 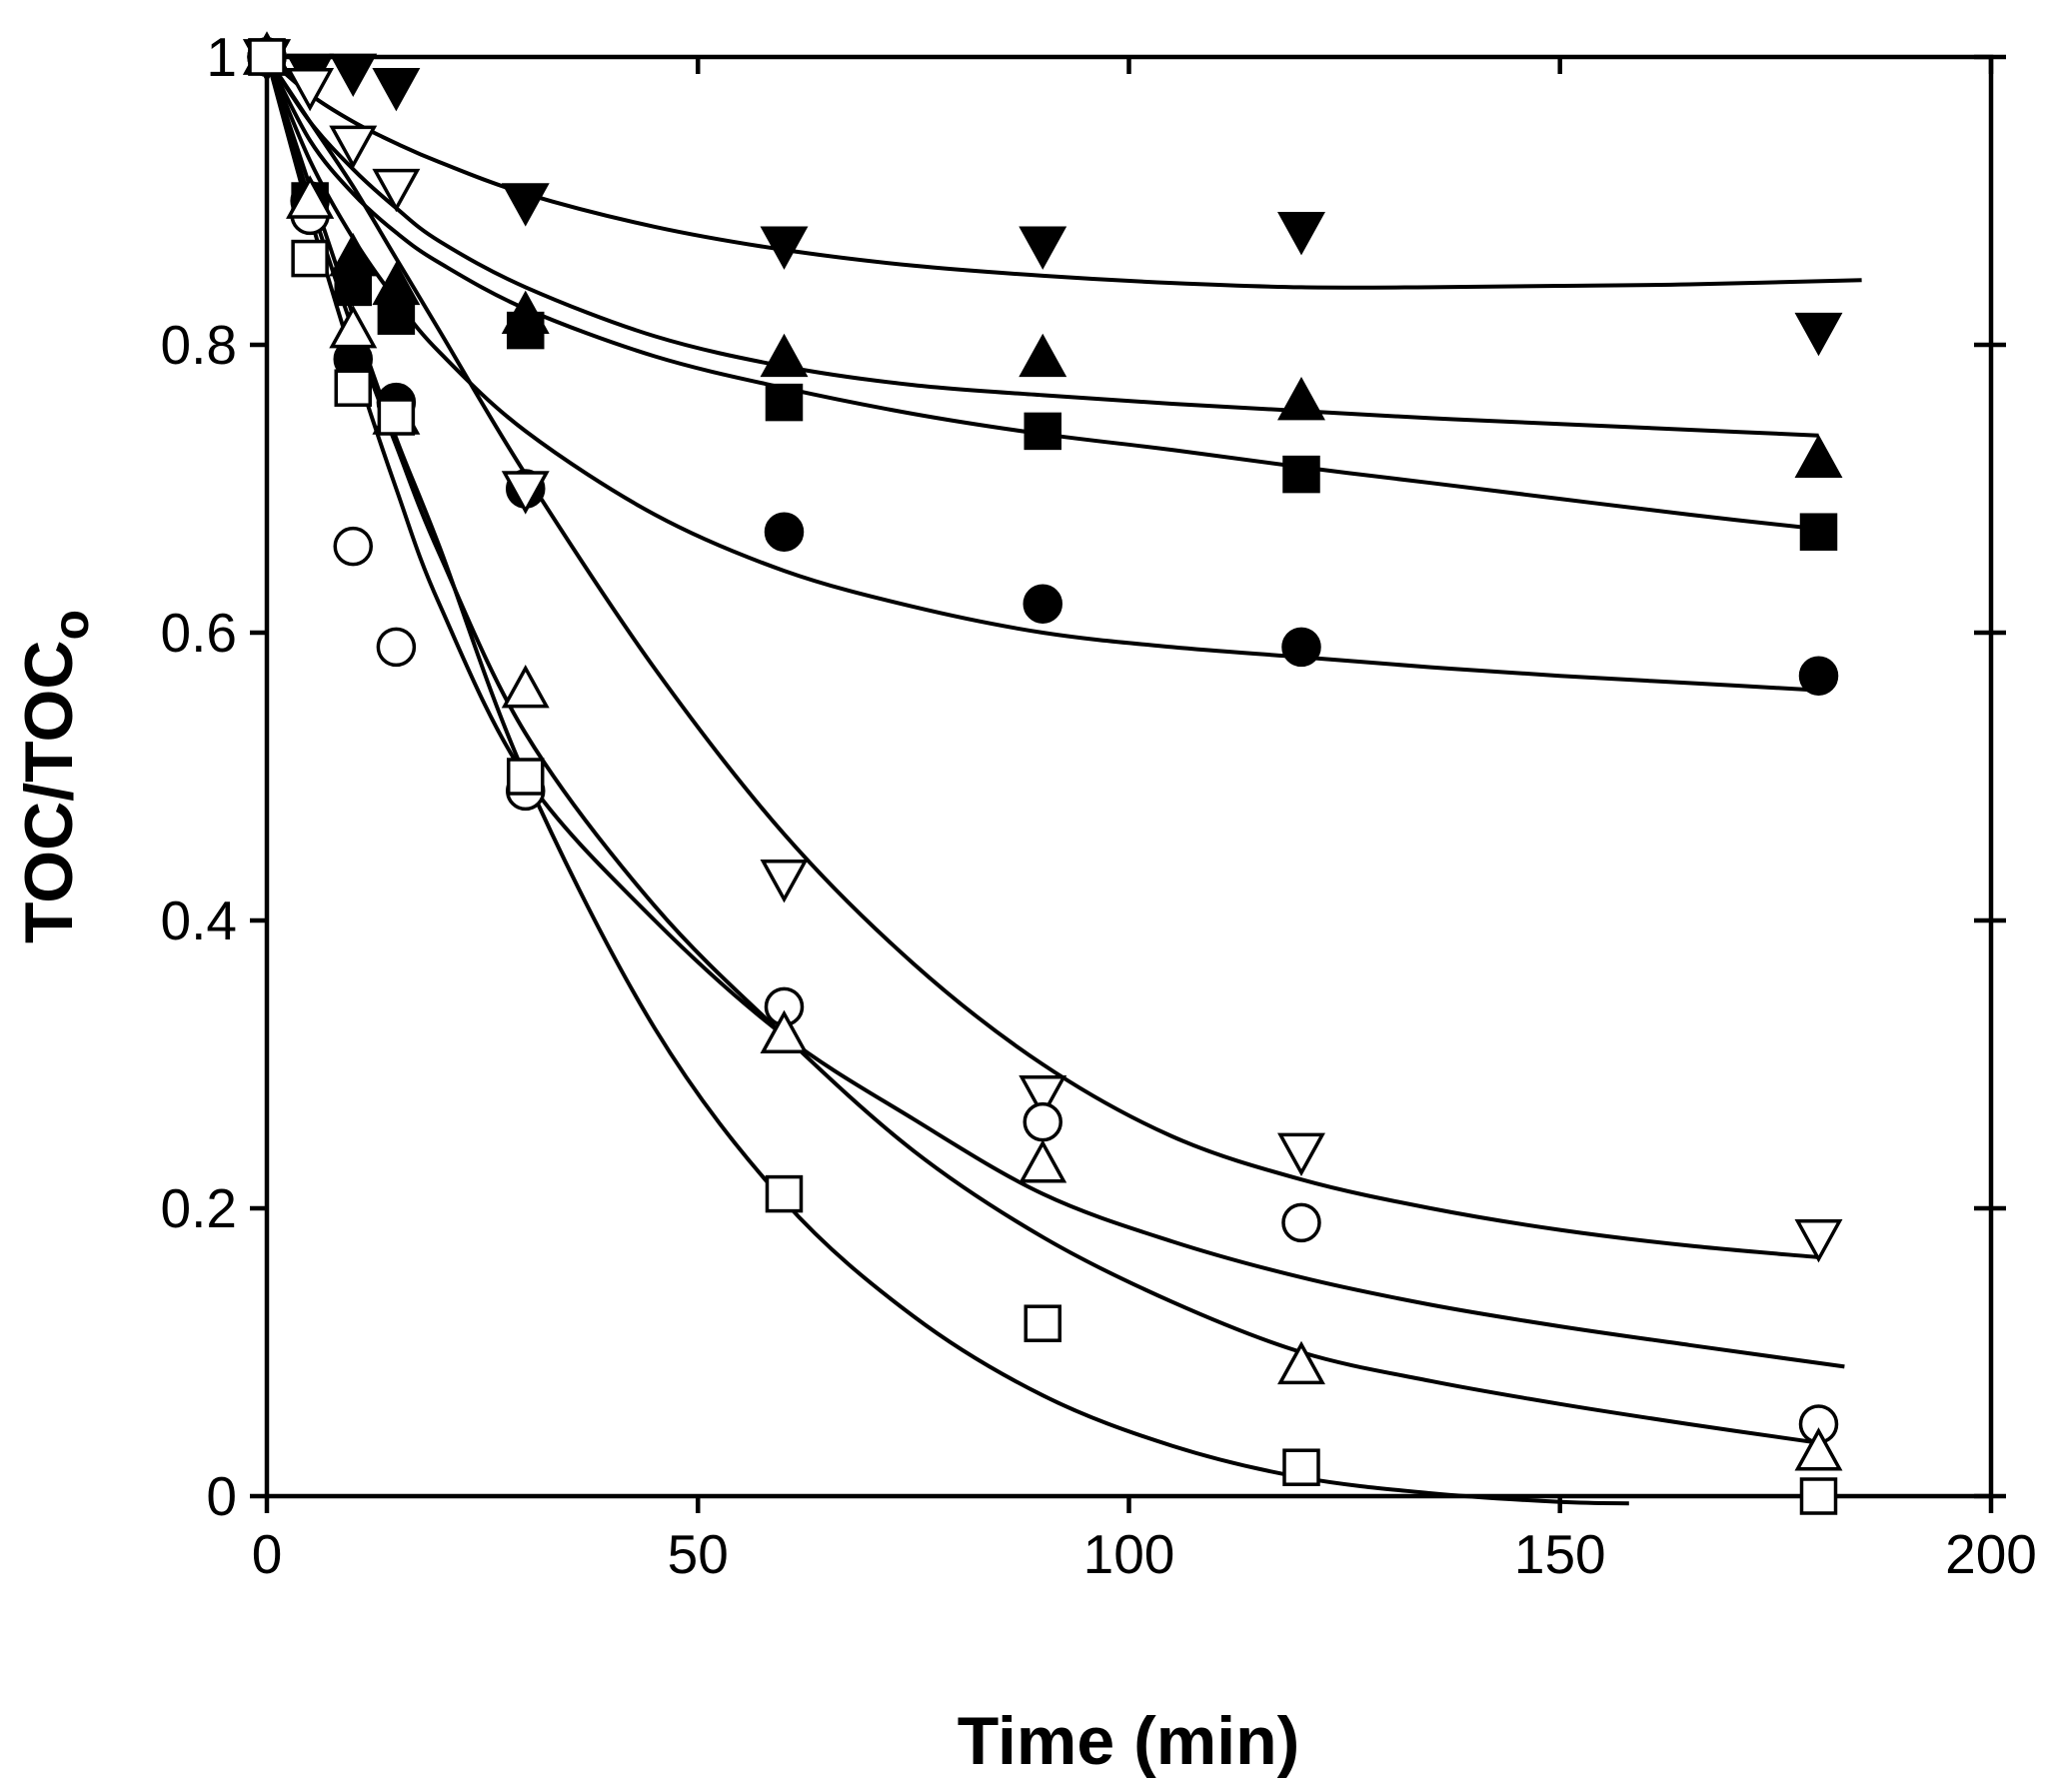 What do you see at coordinates (1560, 1554) in the screenshot?
I see `x-tick-label: 150` at bounding box center [1560, 1554].